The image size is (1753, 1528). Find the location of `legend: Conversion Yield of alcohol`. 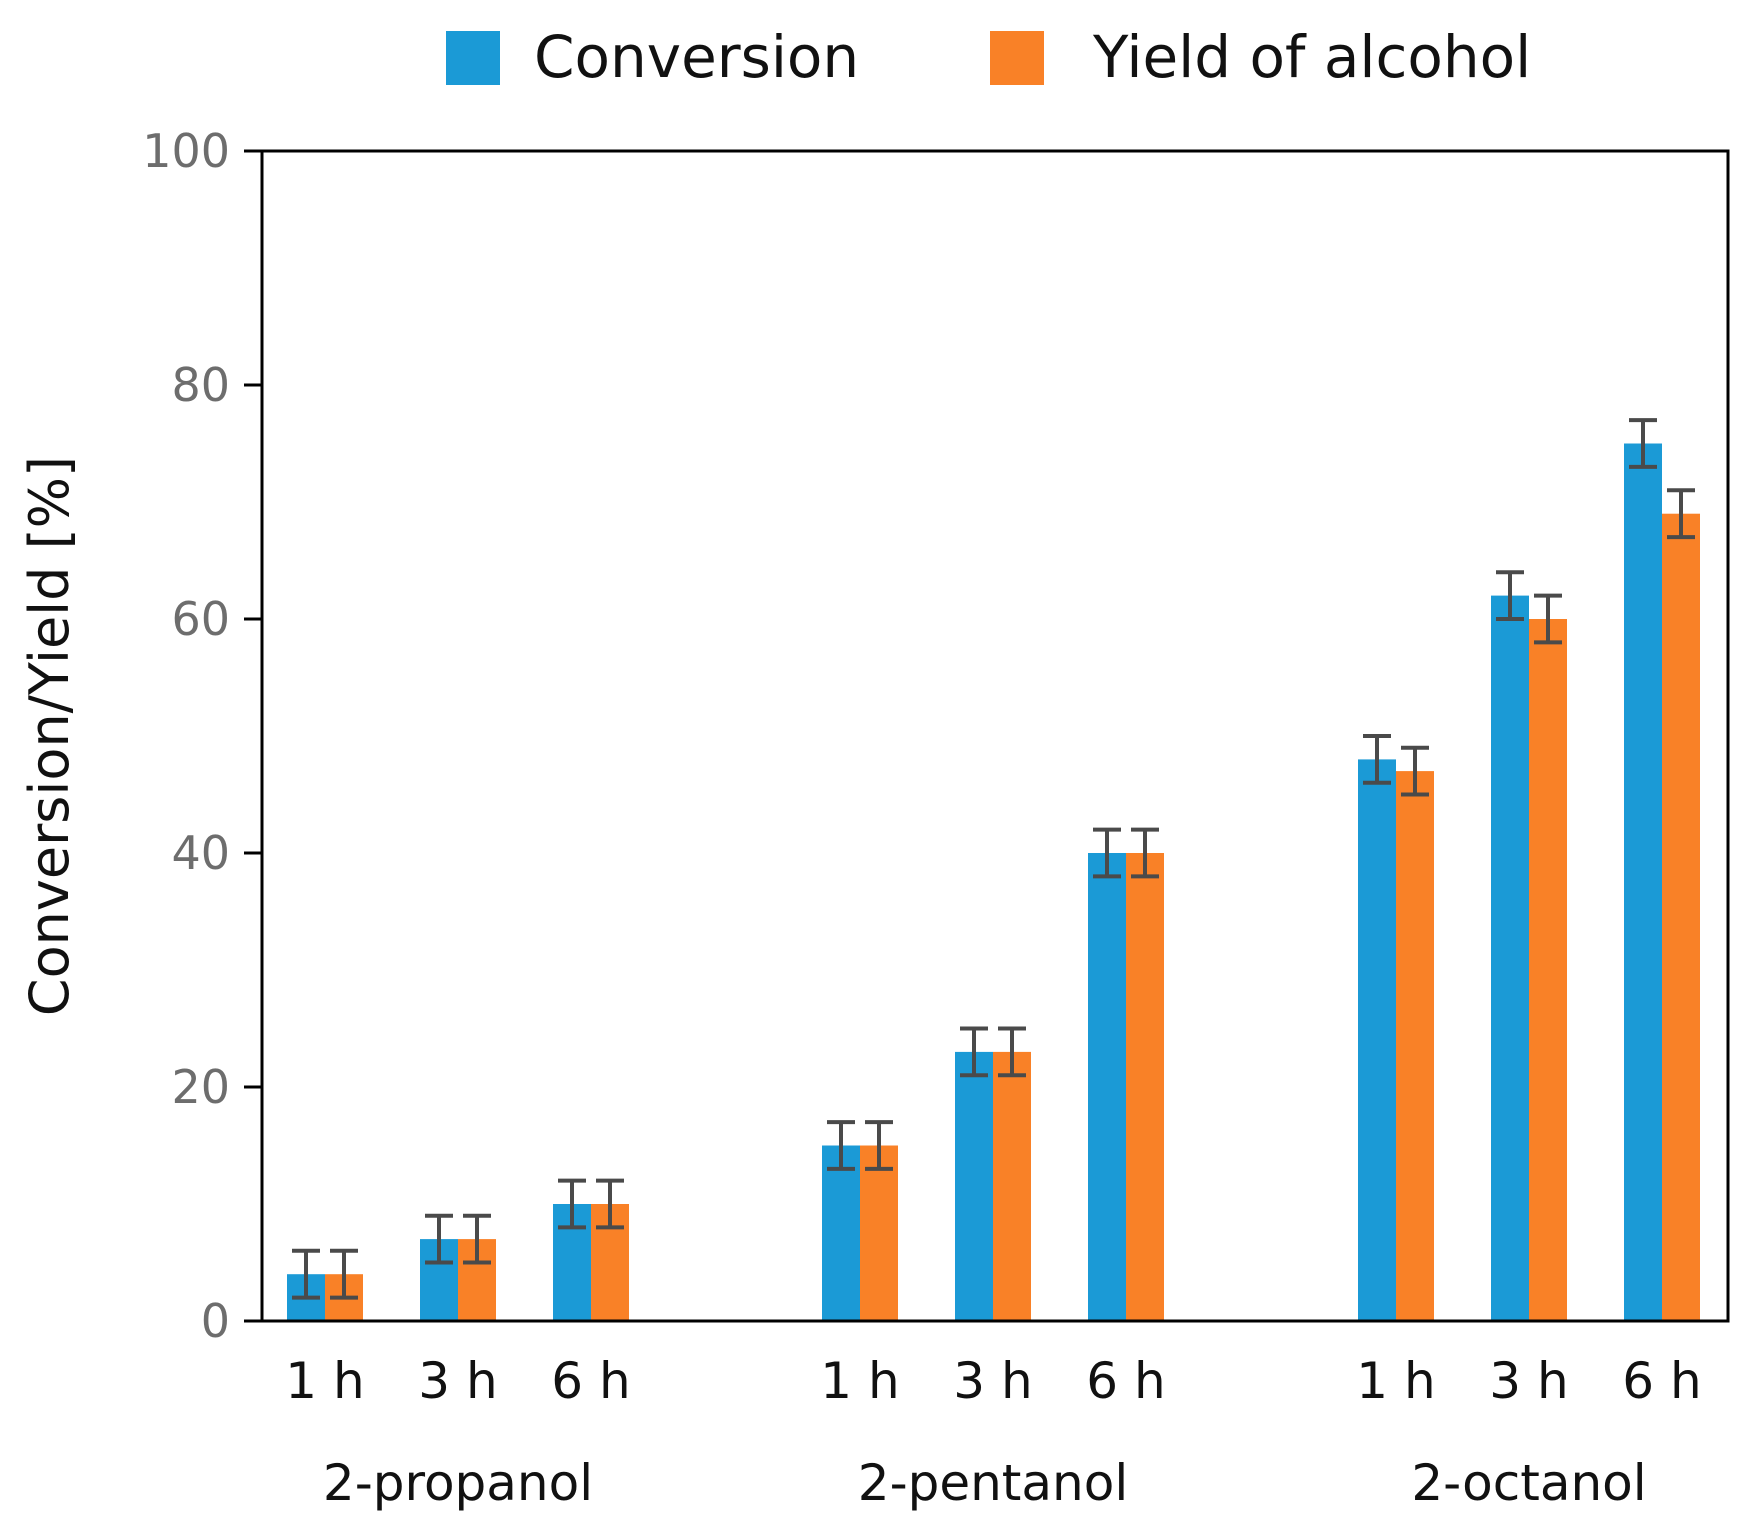

legend: Conversion Yield of alcohol is located at coordinates (988, 57).